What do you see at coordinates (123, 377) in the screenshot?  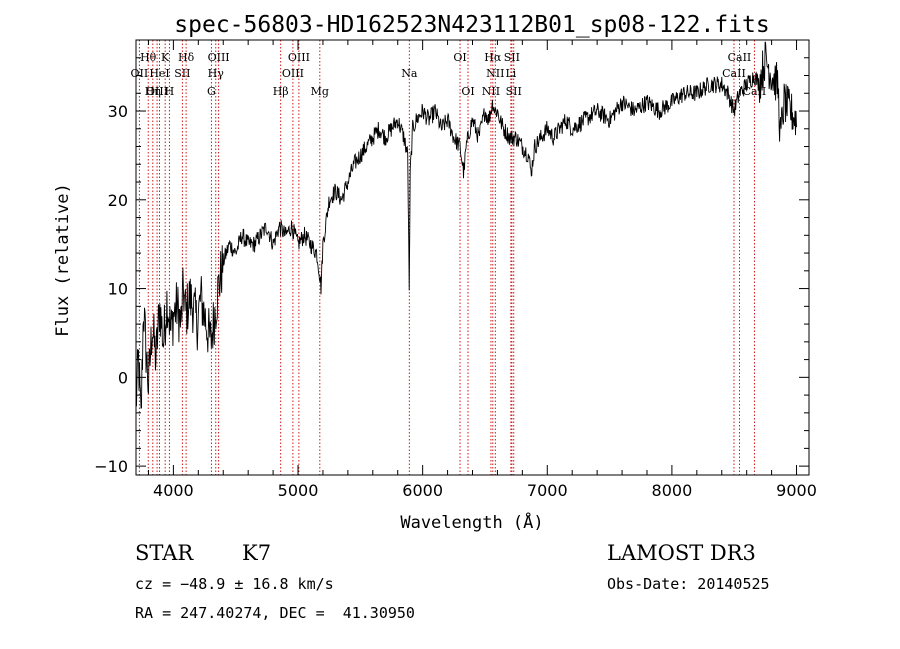 I see `y-tick-label: 0` at bounding box center [123, 377].